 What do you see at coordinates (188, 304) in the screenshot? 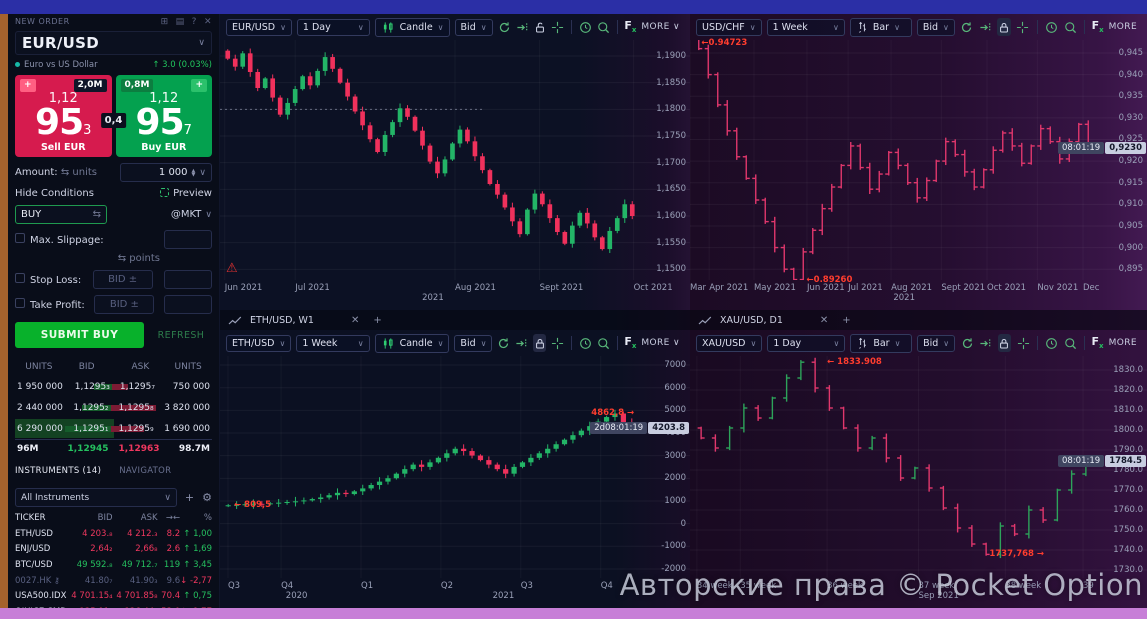
I see `take-profit-input` at bounding box center [188, 304].